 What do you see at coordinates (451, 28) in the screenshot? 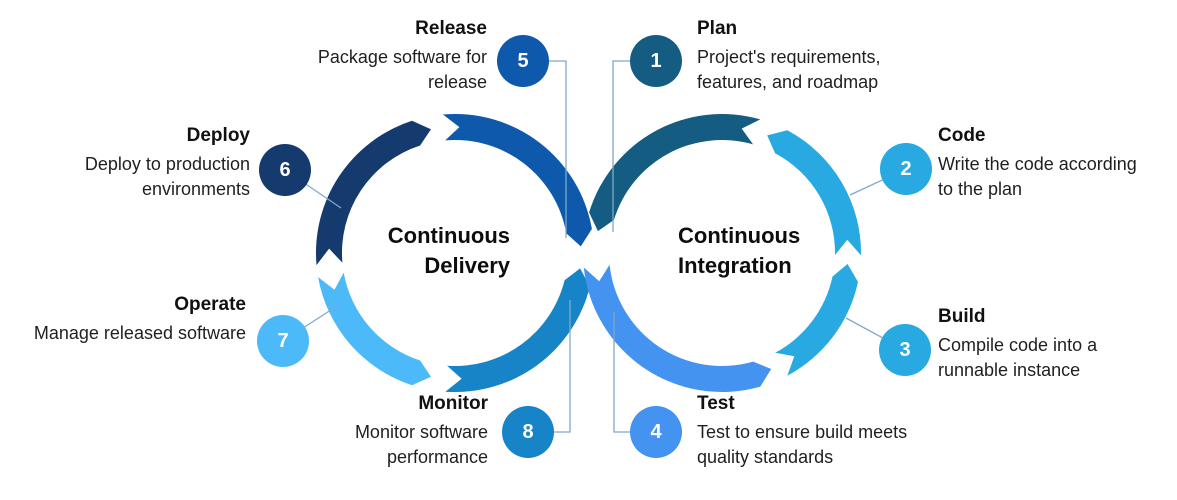
I see `stage-release-title: Release` at bounding box center [451, 28].